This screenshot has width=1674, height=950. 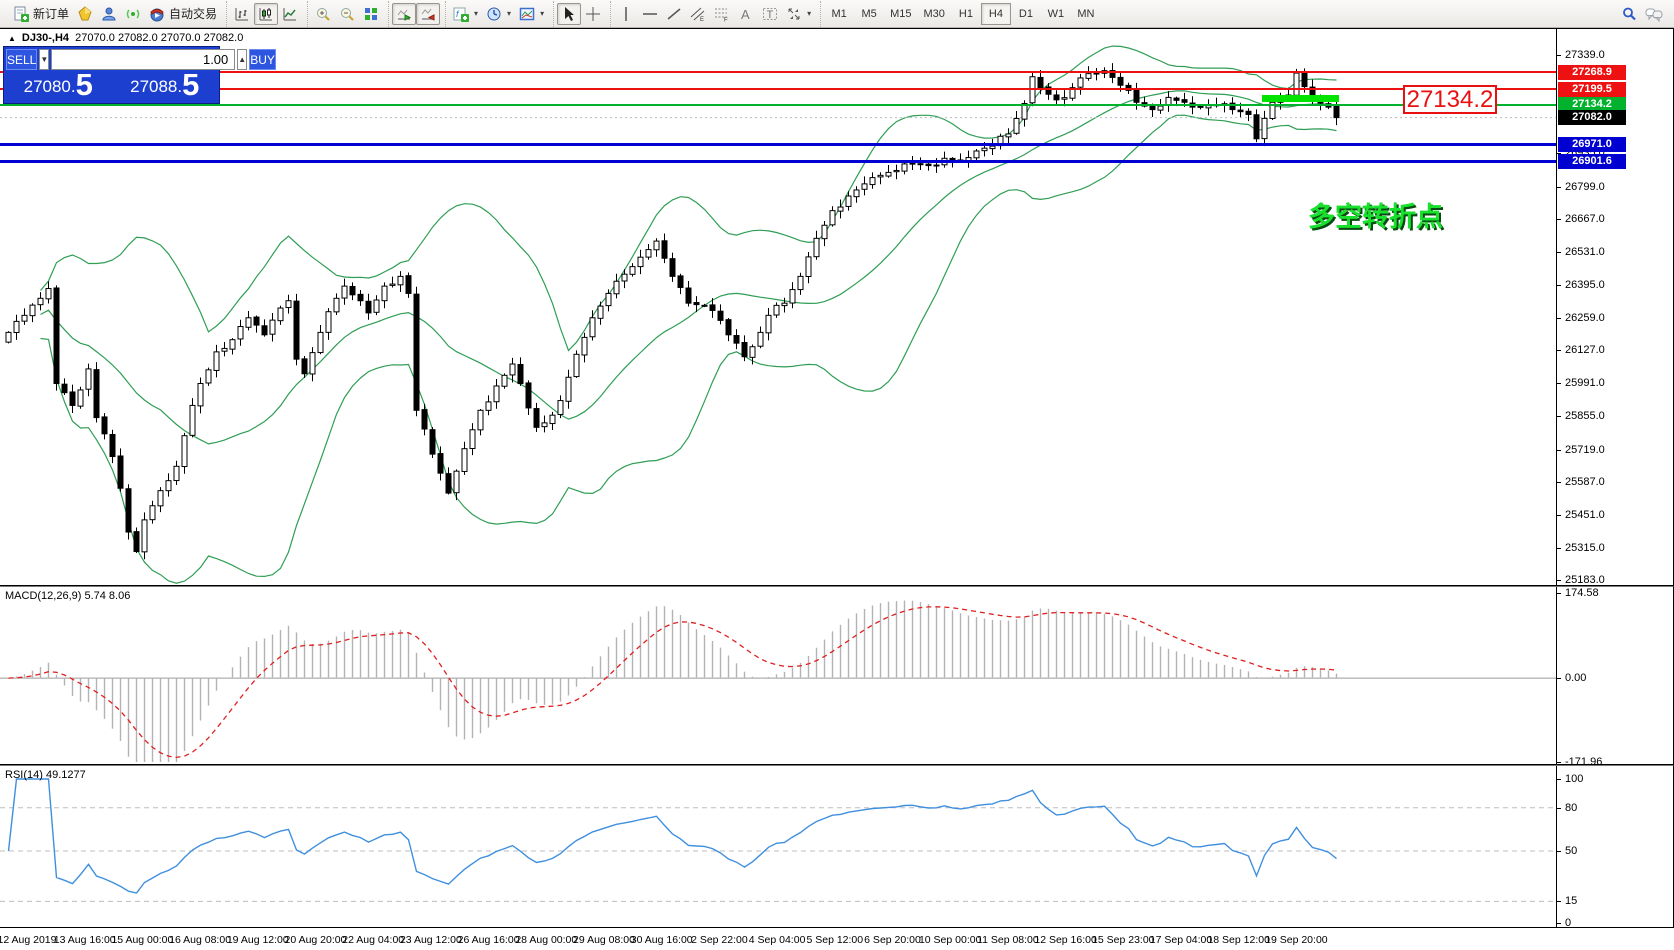 What do you see at coordinates (901, 13) in the screenshot?
I see `timeframe-button-m15: M15` at bounding box center [901, 13].